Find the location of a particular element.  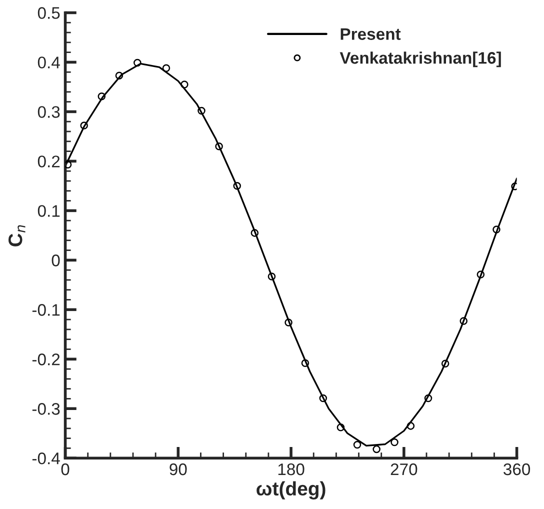

y-tick-label: -0.3 is located at coordinates (46, 409).